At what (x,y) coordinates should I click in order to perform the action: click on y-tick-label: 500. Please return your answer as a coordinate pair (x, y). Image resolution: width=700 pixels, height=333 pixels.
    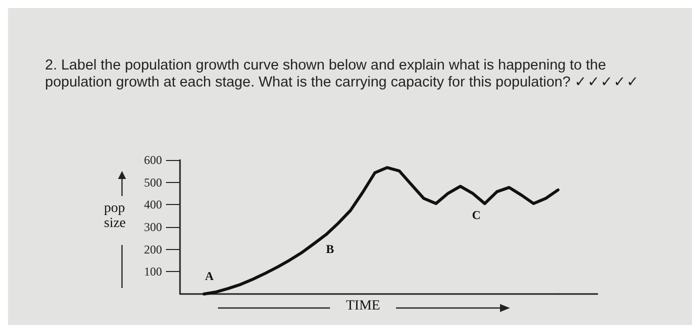
    Looking at the image, I should click on (153, 182).